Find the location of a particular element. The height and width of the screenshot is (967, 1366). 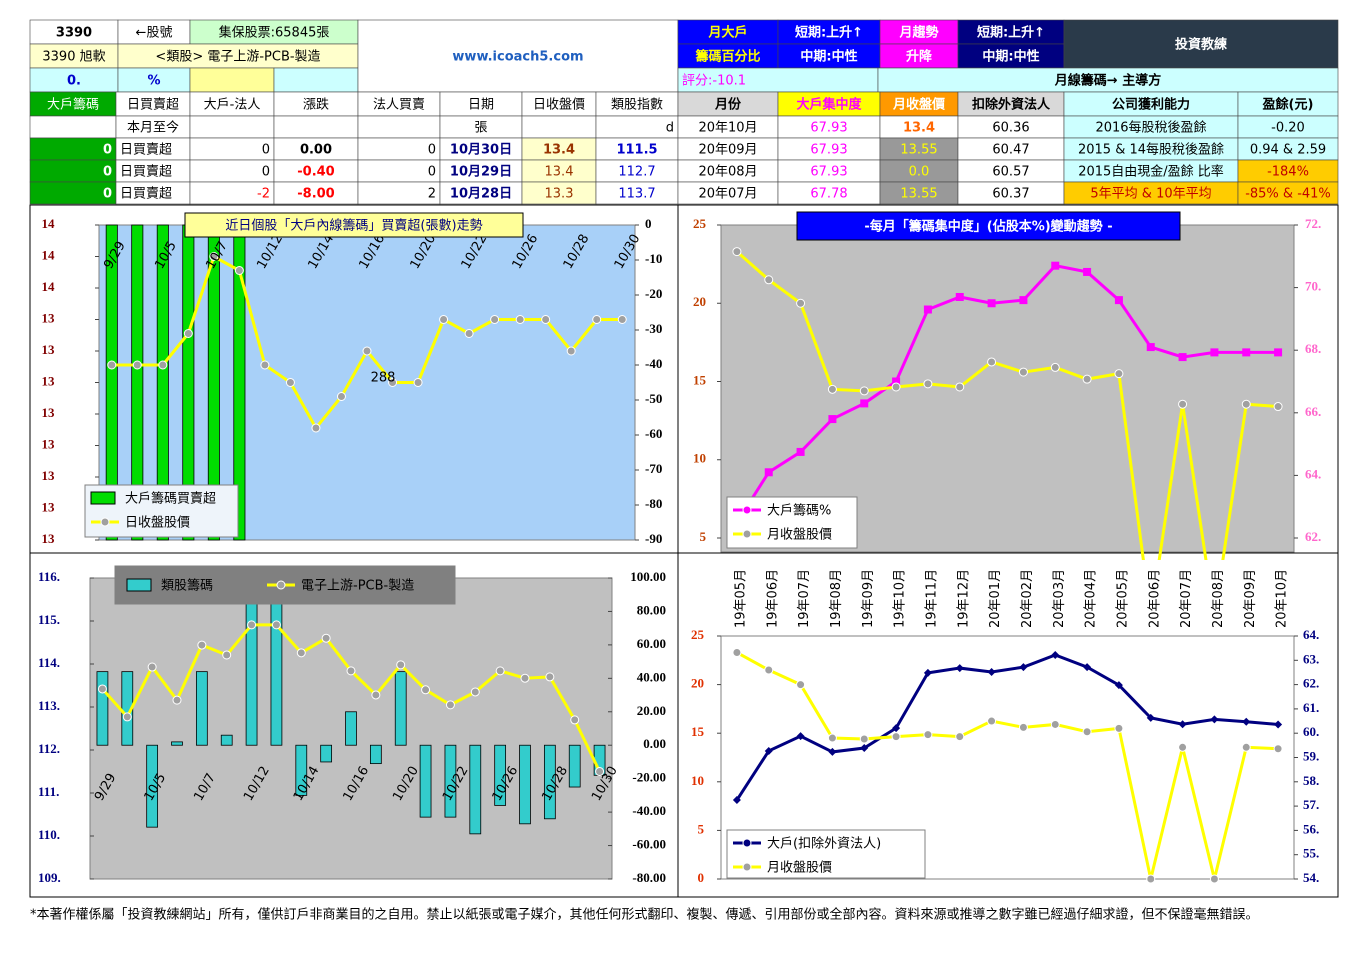

cell-text: 月收盤價 is located at coordinates (919, 105).